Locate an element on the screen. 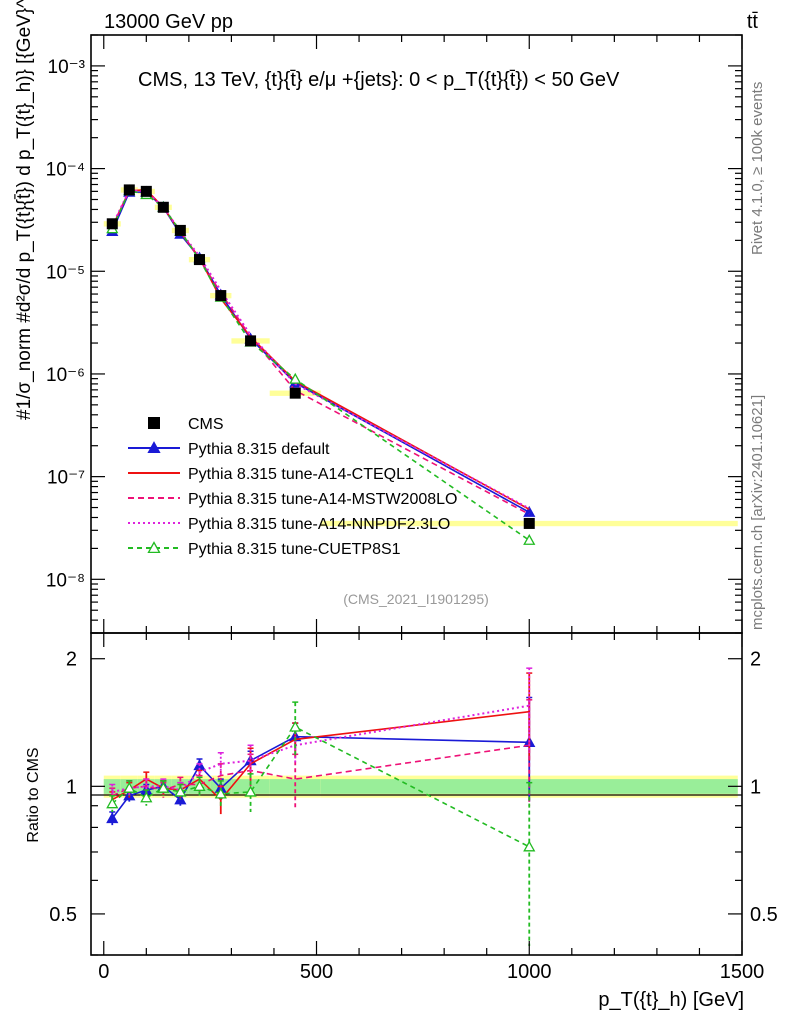  header-left: 13000 GeV pp is located at coordinates (168, 22).